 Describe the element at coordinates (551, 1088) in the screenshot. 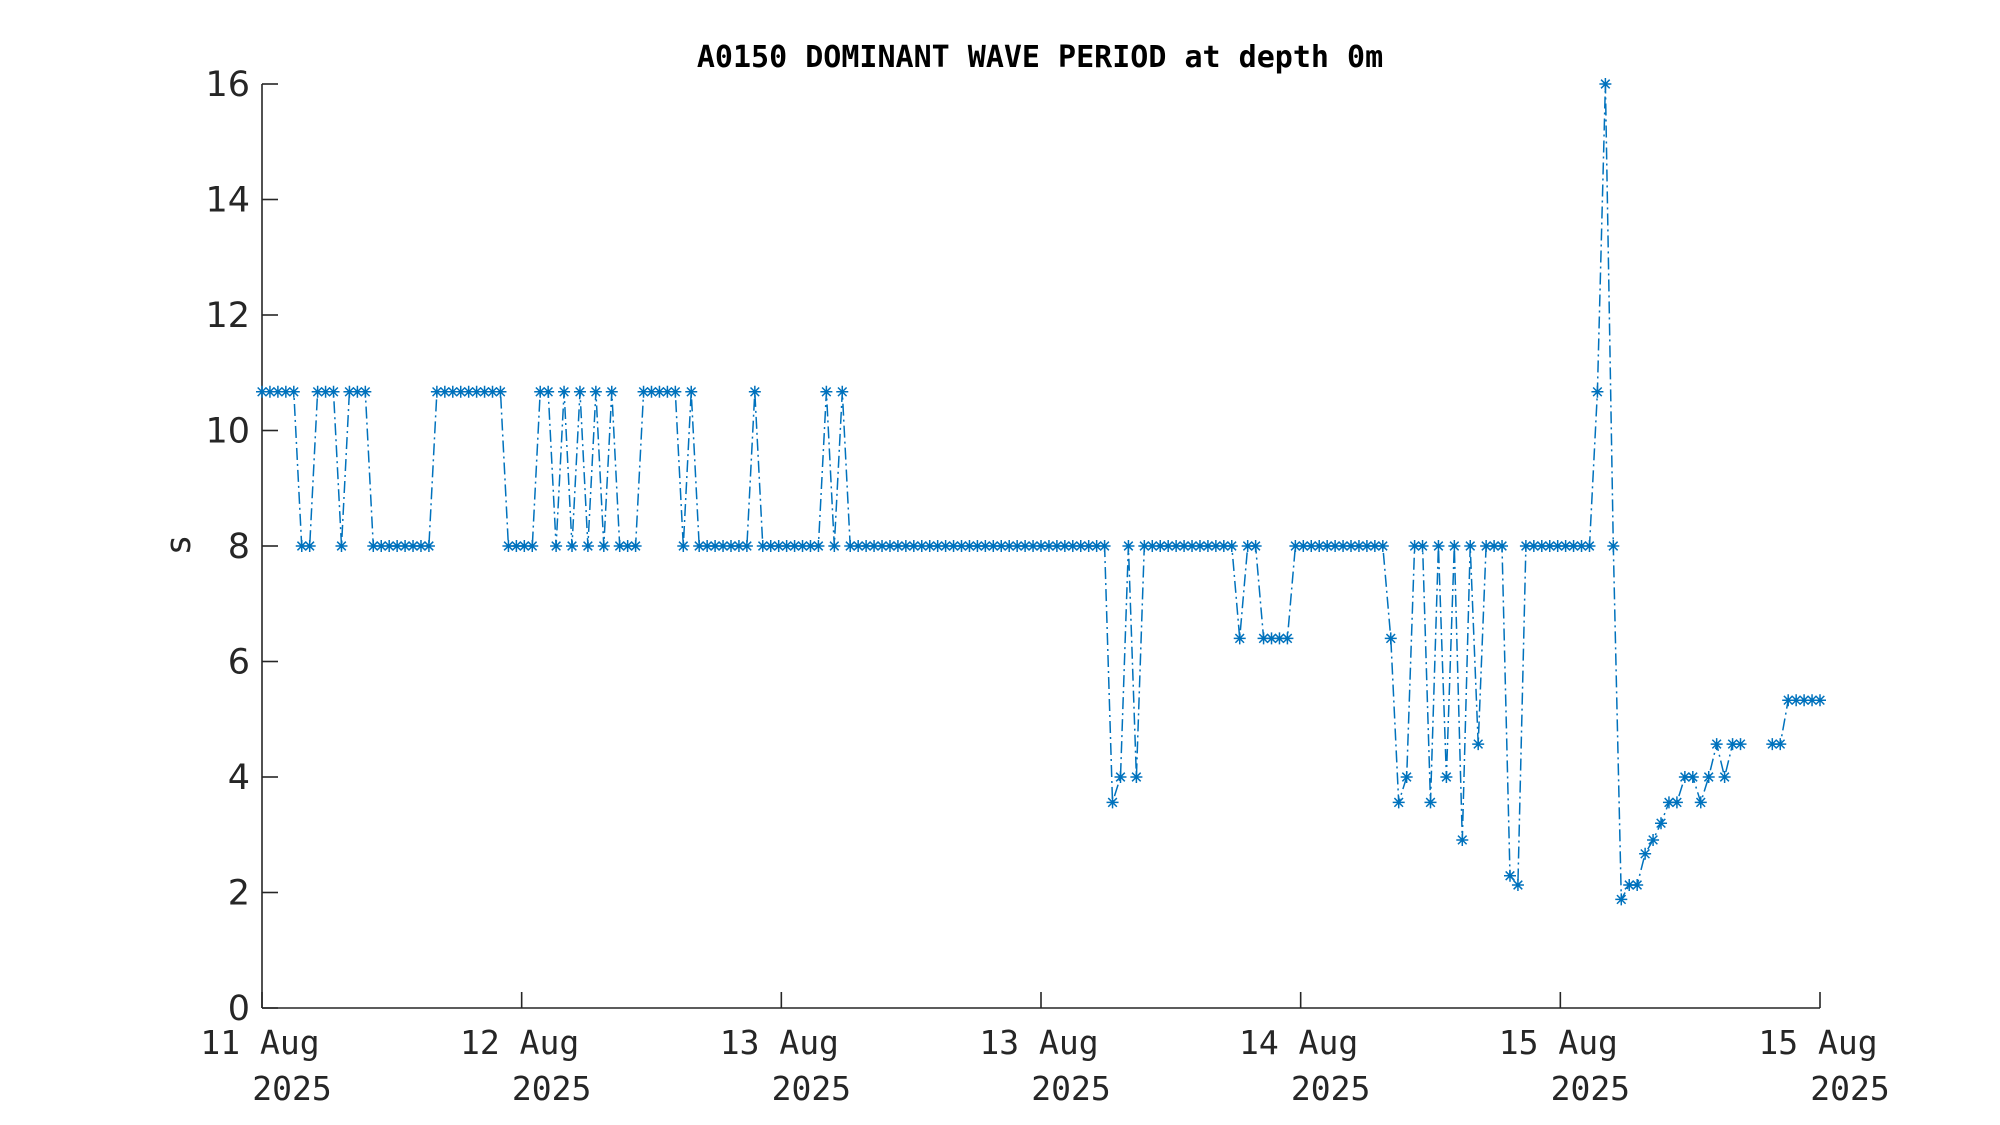

I see `x-tick-label-year: 2025` at that location.